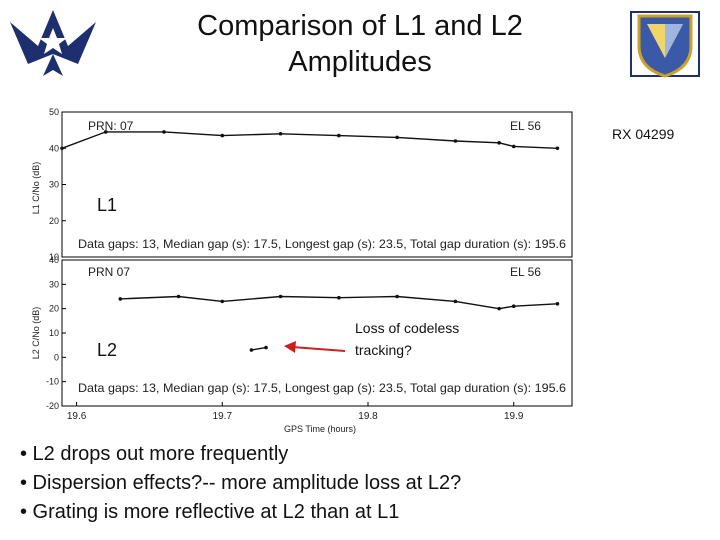  What do you see at coordinates (295, 412) in the screenshot?
I see `x-ticks: 19.6 19.7 19.8 19.9` at bounding box center [295, 412].